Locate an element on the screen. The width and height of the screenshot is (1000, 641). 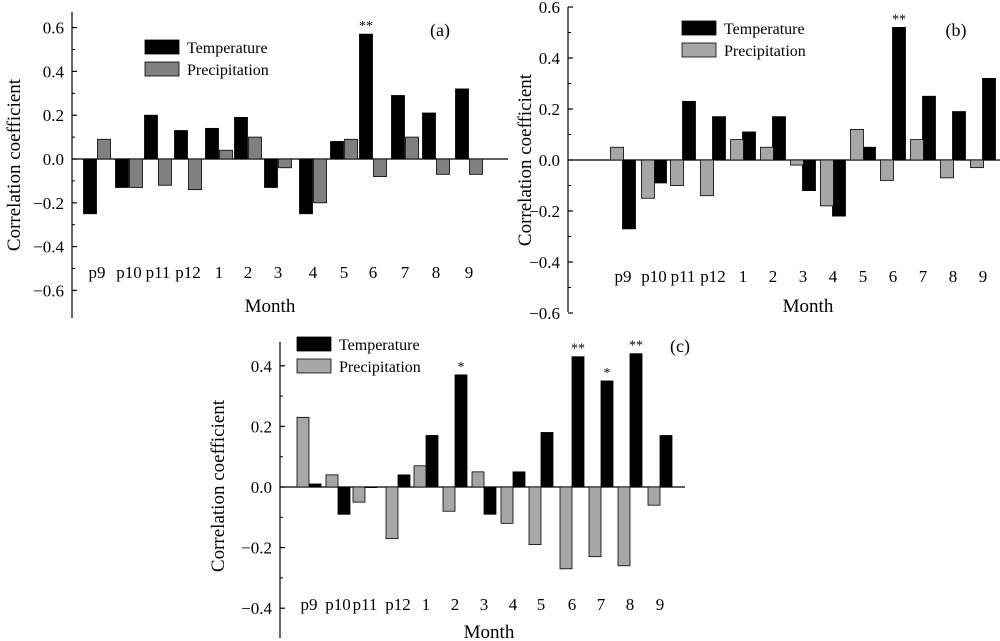
bar-precipitation-p9 is located at coordinates (303, 452).